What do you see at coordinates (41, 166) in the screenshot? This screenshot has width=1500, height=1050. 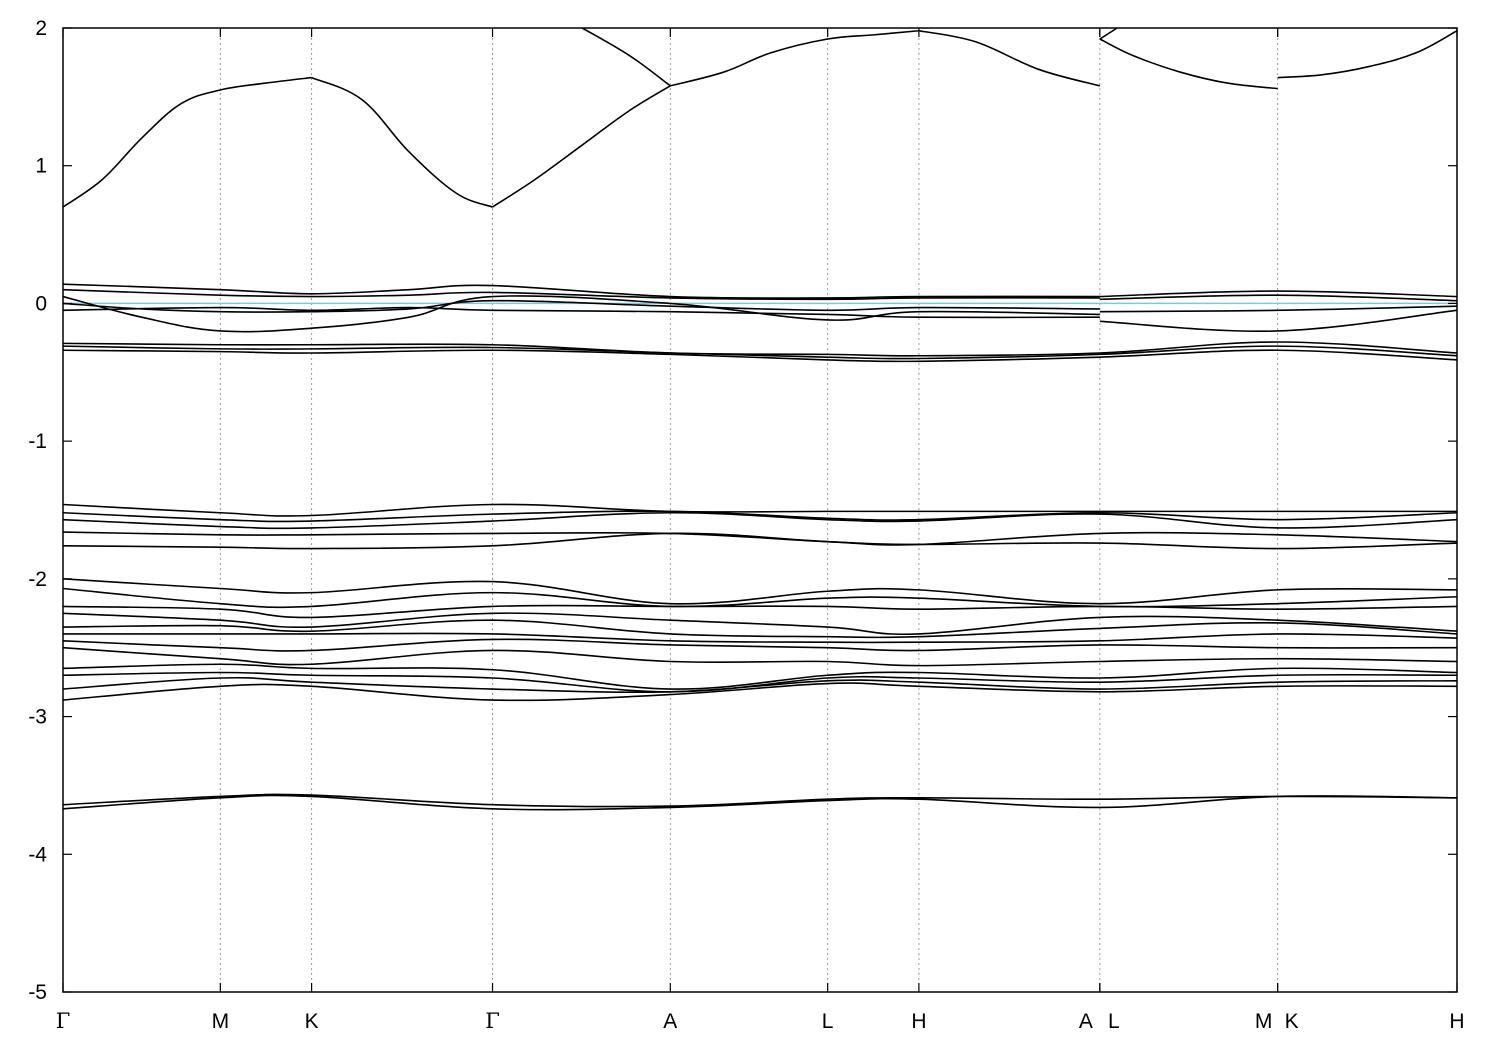 I see `y-tick-label: 1` at bounding box center [41, 166].